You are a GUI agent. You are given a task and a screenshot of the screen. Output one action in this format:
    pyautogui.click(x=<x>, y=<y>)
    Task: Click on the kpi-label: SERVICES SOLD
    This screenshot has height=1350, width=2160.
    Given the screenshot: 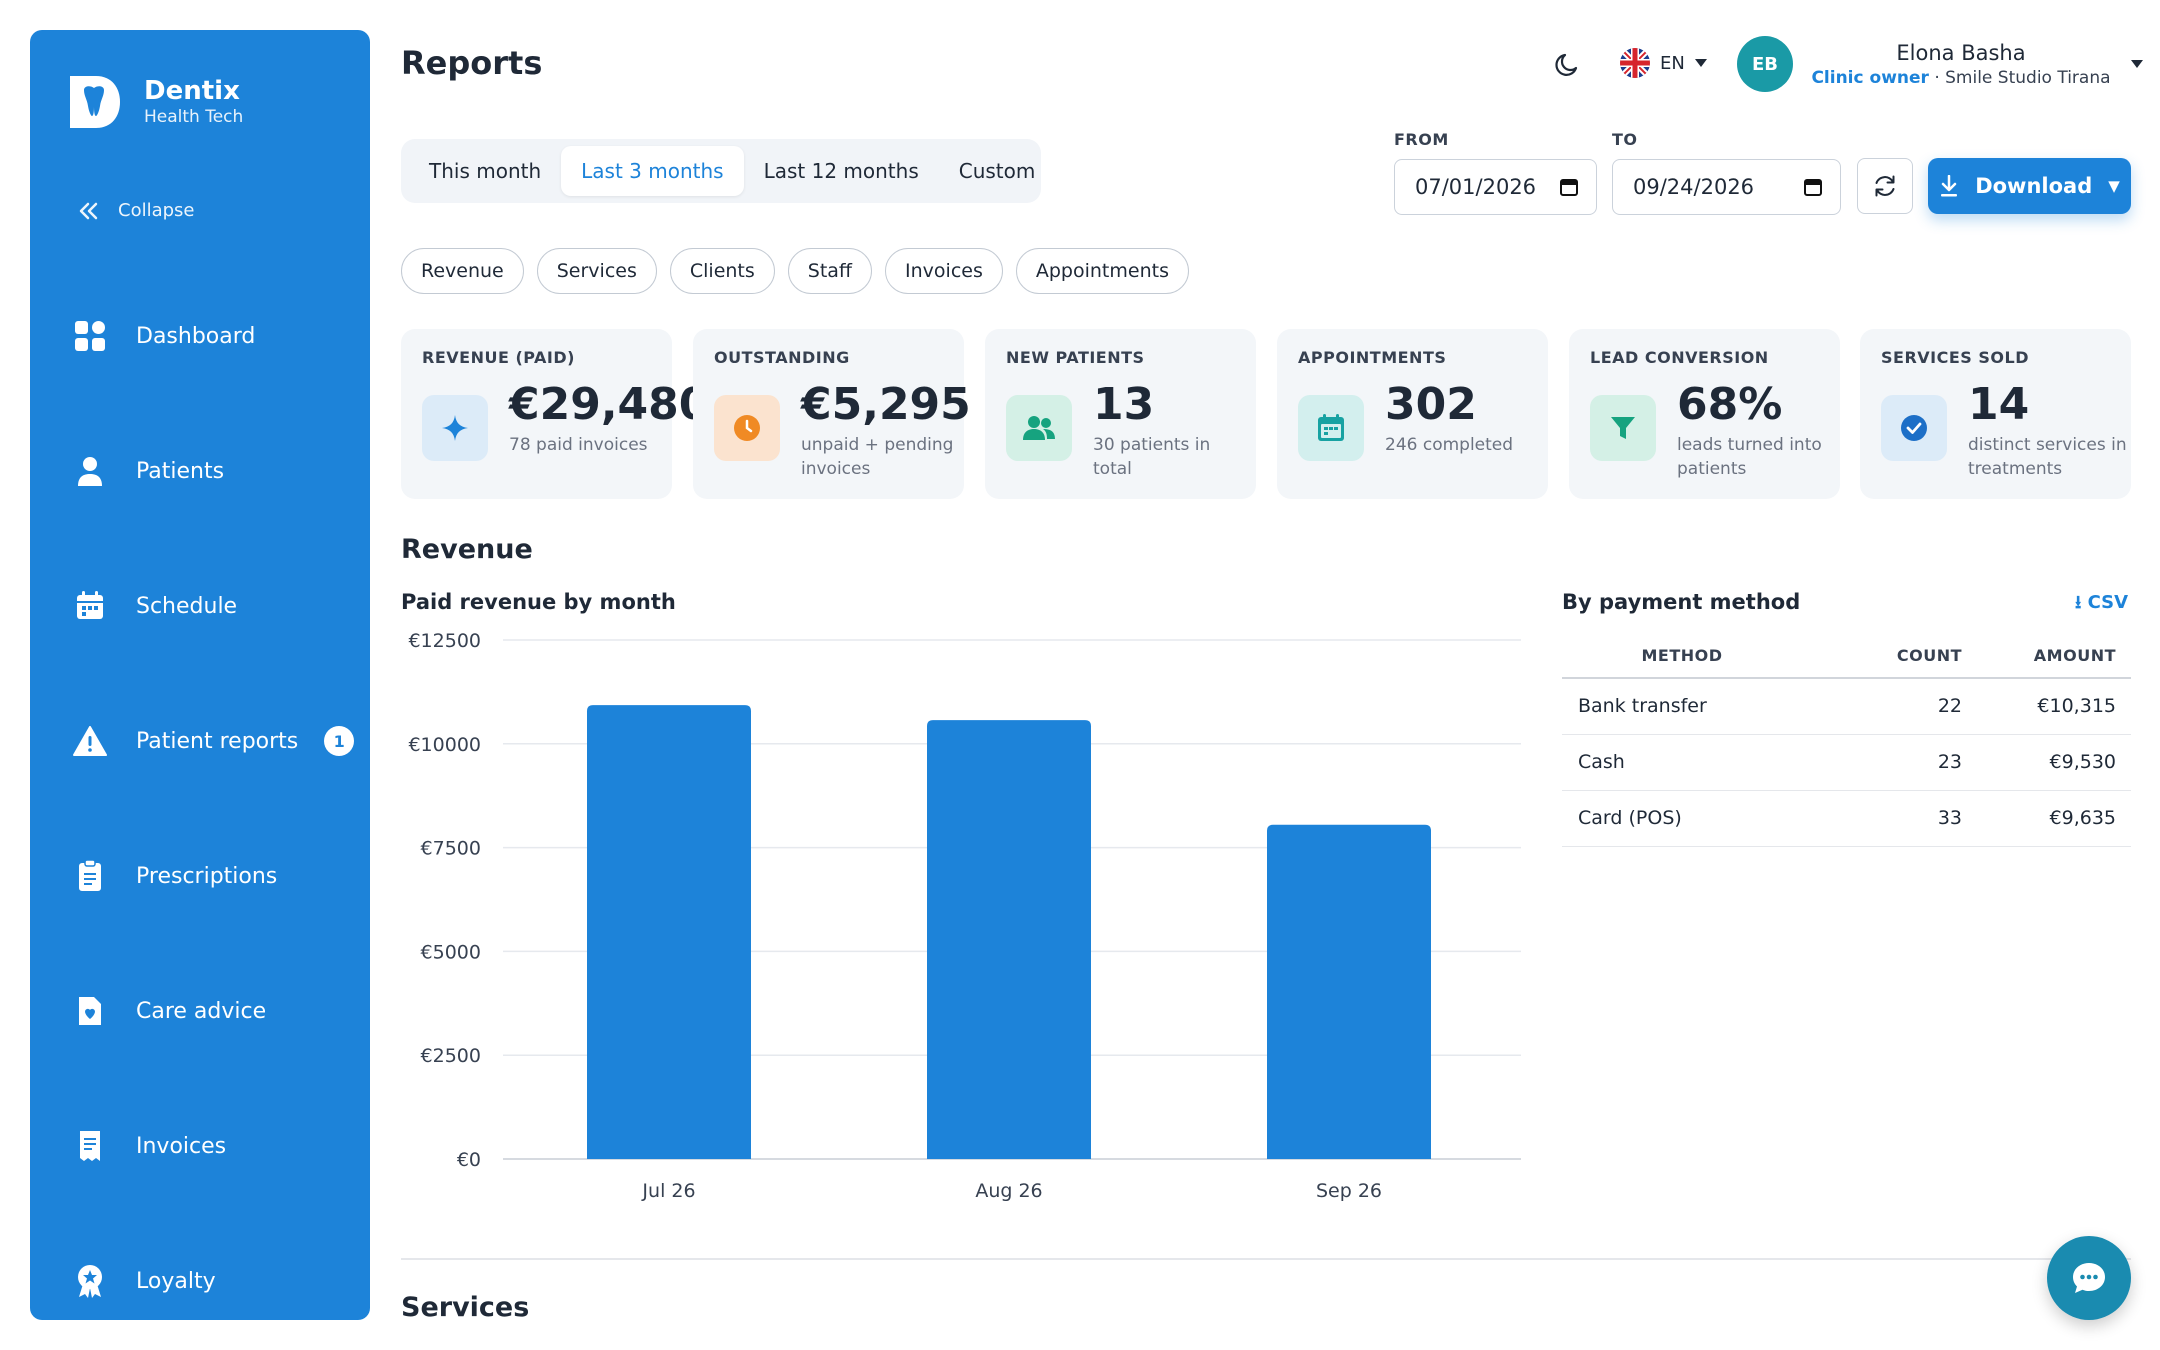 What is the action you would take?
    pyautogui.click(x=1955, y=357)
    